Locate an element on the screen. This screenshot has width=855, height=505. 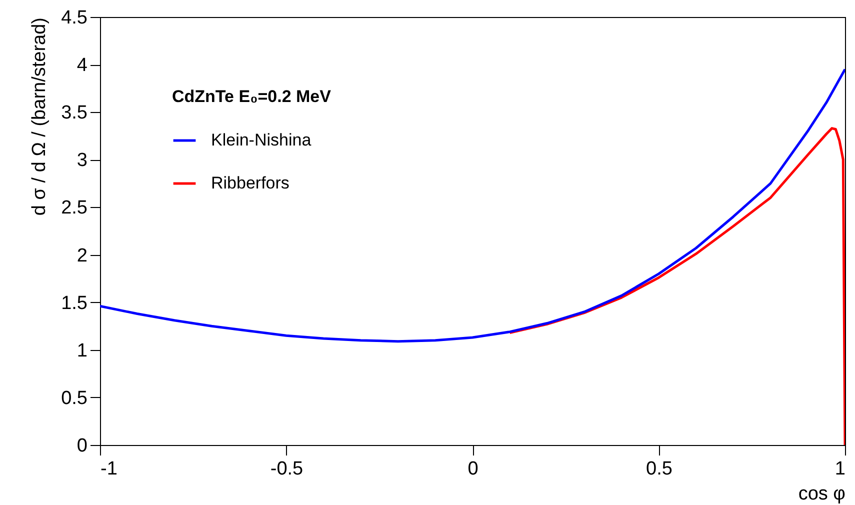
y-tick-label: 0.5 is located at coordinates (74, 398).